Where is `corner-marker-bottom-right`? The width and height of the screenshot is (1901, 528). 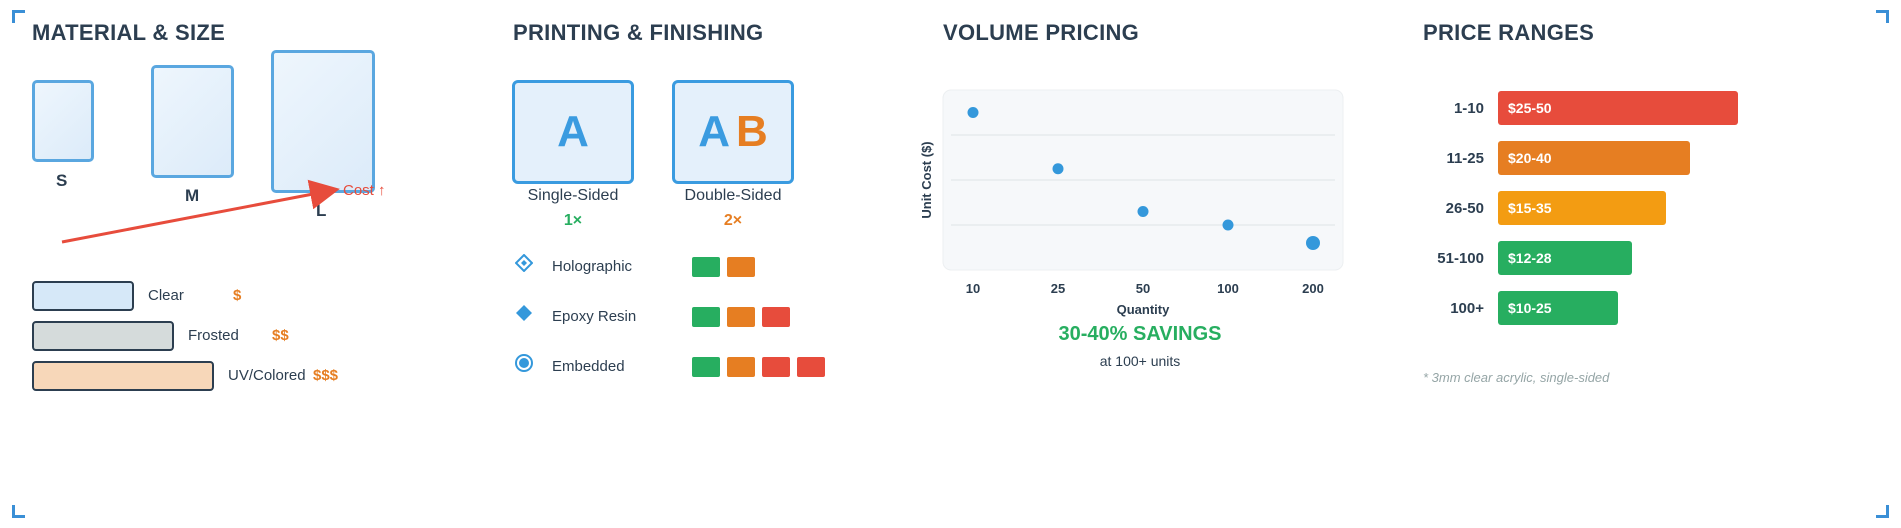
corner-marker-bottom-right is located at coordinates (1882, 511).